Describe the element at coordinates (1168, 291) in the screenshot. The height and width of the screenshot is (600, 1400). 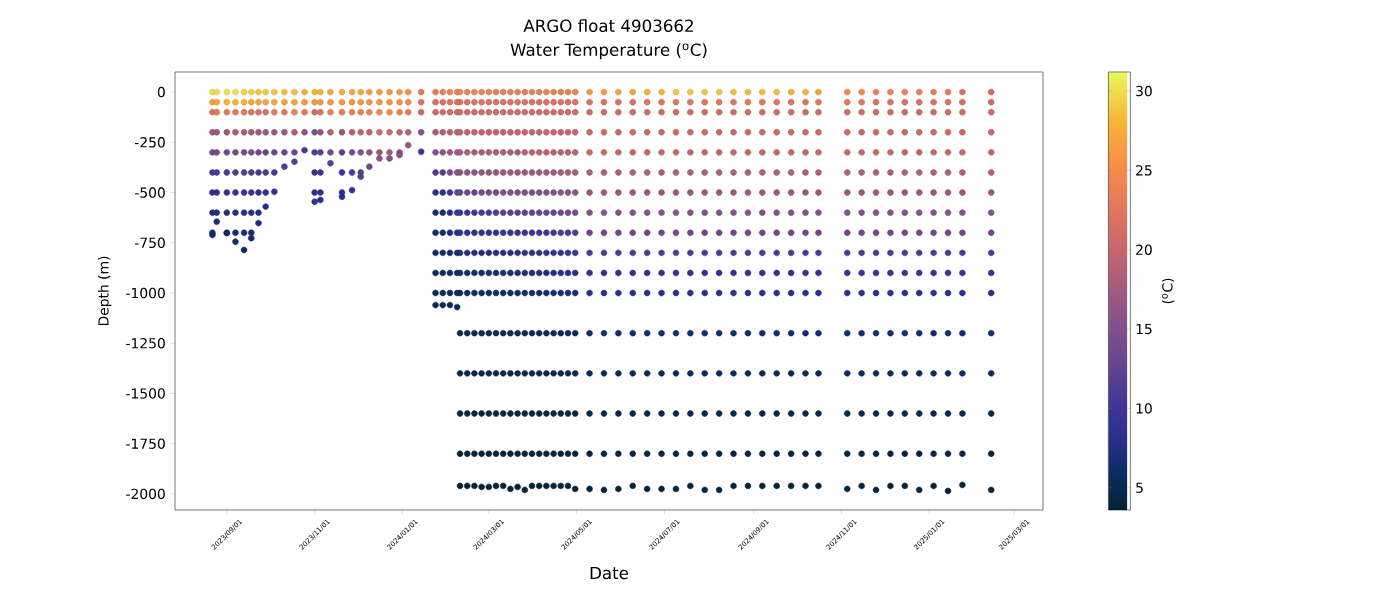
I see `color-bar-title: ($^{o}$C)` at that location.